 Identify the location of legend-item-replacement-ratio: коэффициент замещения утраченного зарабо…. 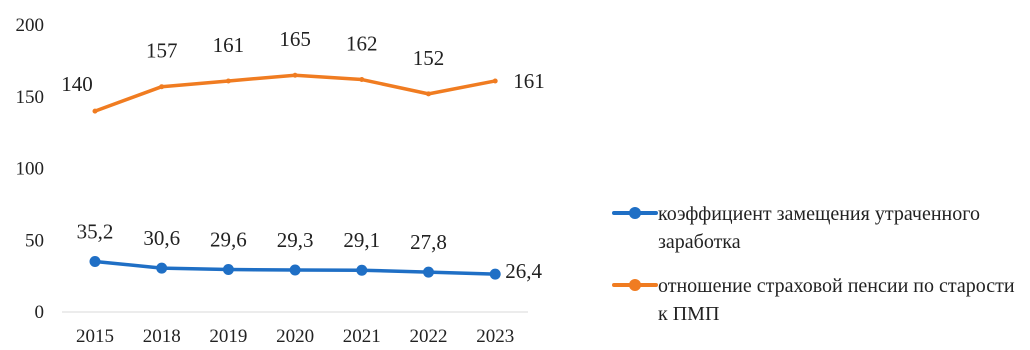
(817, 228).